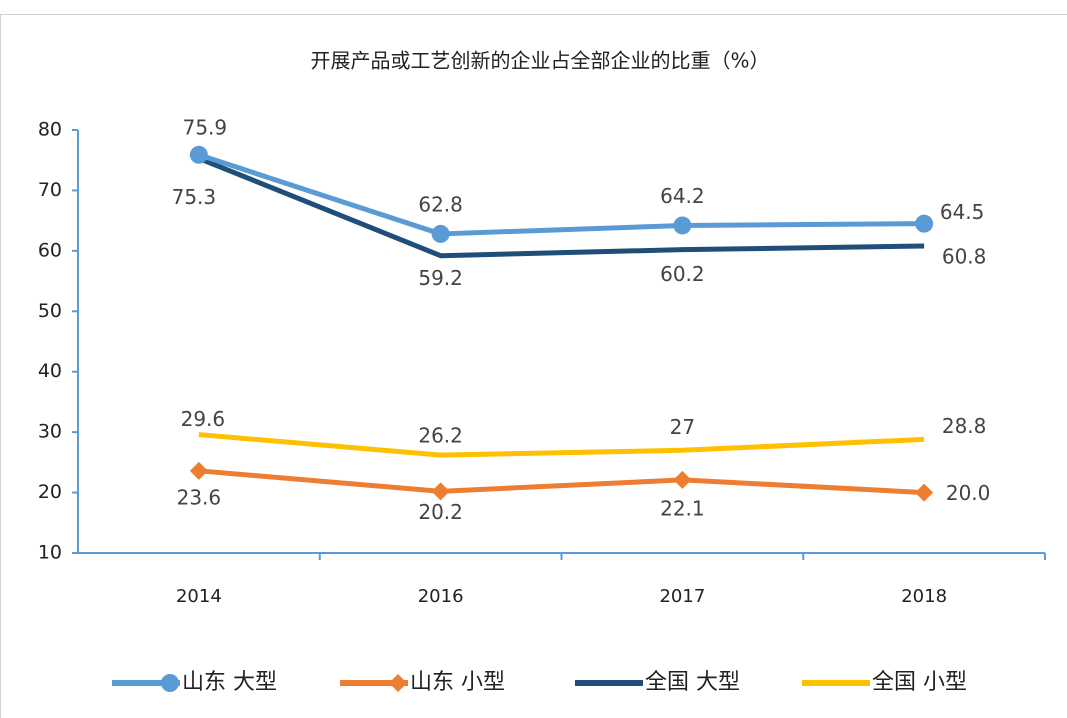 This screenshot has width=1067, height=718. I want to click on data-label: 64.5, so click(962, 212).